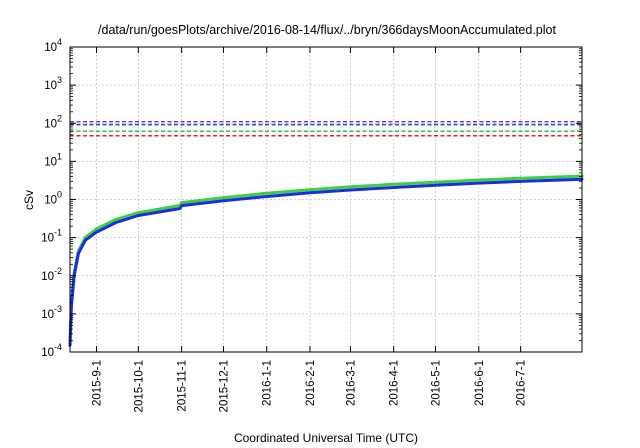 The width and height of the screenshot is (640, 448). I want to click on y-tick-label: 10⁻¹, so click(51, 236).